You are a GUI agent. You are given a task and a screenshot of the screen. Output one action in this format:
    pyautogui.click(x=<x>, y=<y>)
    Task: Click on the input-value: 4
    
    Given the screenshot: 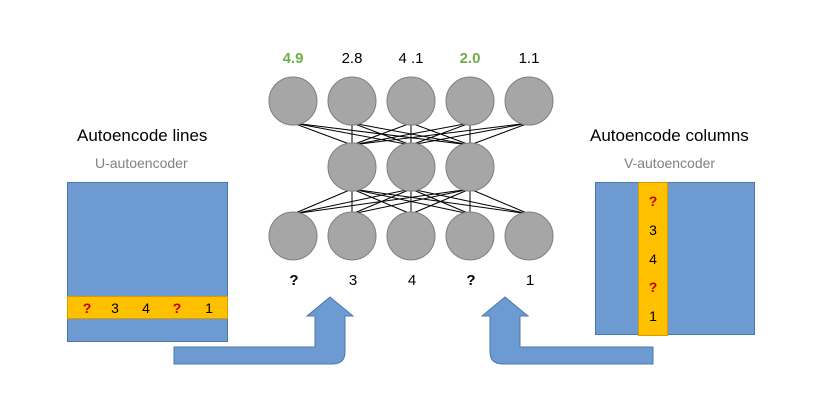 What is the action you would take?
    pyautogui.click(x=412, y=280)
    